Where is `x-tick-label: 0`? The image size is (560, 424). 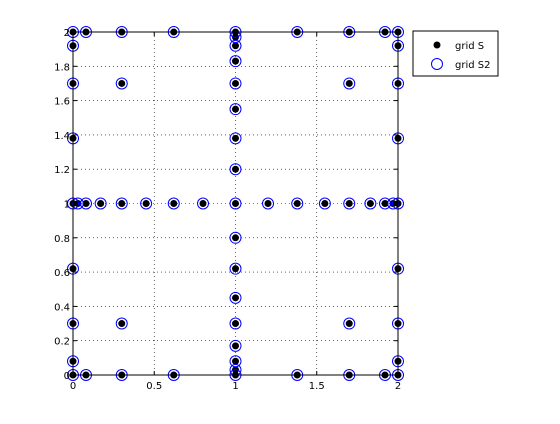 x-tick-label: 0 is located at coordinates (73, 386).